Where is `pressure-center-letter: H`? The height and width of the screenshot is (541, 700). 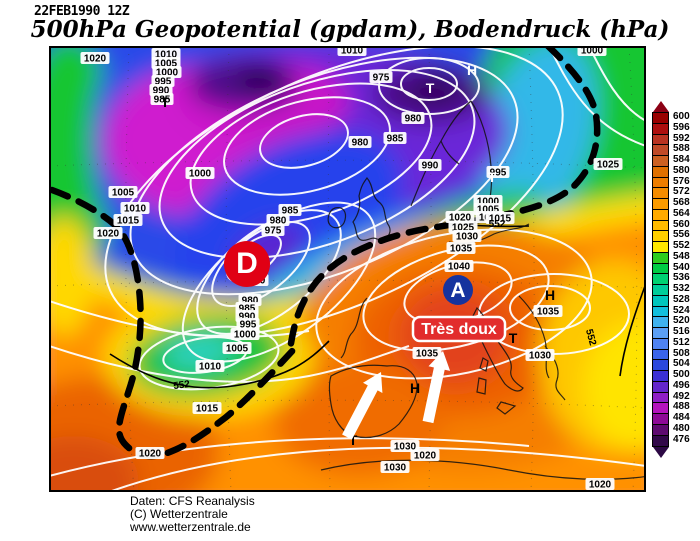
pressure-center-letter: H is located at coordinates (415, 388).